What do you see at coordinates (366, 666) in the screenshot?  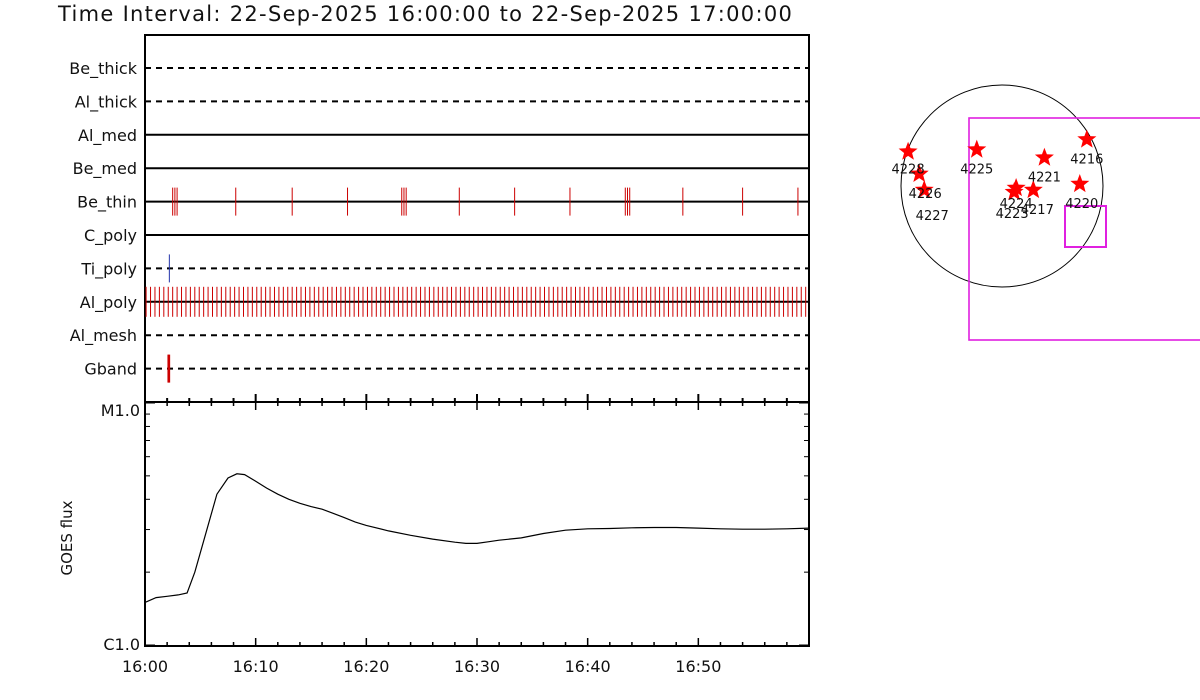 I see `x-tick-label: 16:20` at bounding box center [366, 666].